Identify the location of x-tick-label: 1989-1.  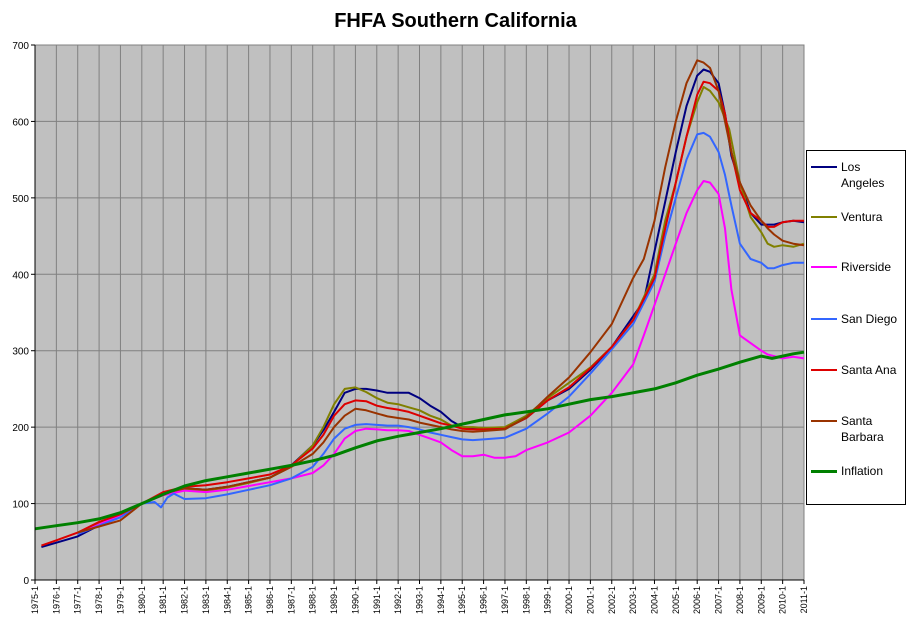
(334, 600).